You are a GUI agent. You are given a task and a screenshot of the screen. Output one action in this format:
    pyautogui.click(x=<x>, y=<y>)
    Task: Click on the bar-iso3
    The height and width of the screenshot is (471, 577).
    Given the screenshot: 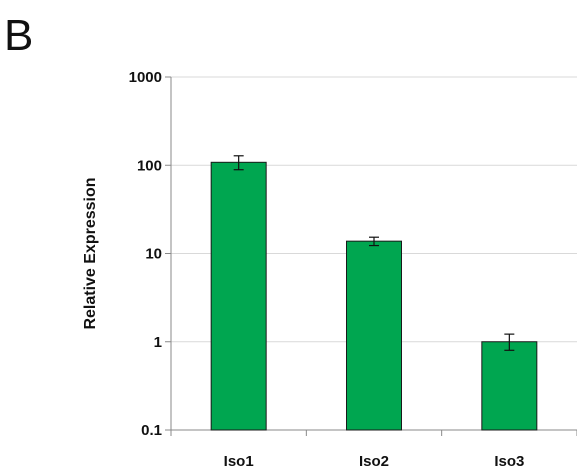 What is the action you would take?
    pyautogui.click(x=509, y=386)
    